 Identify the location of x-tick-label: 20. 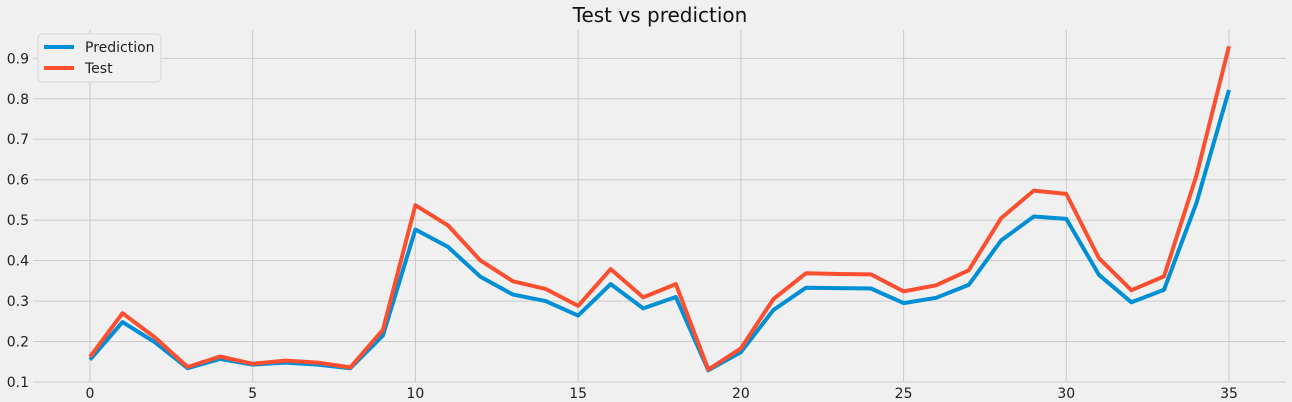
(741, 394).